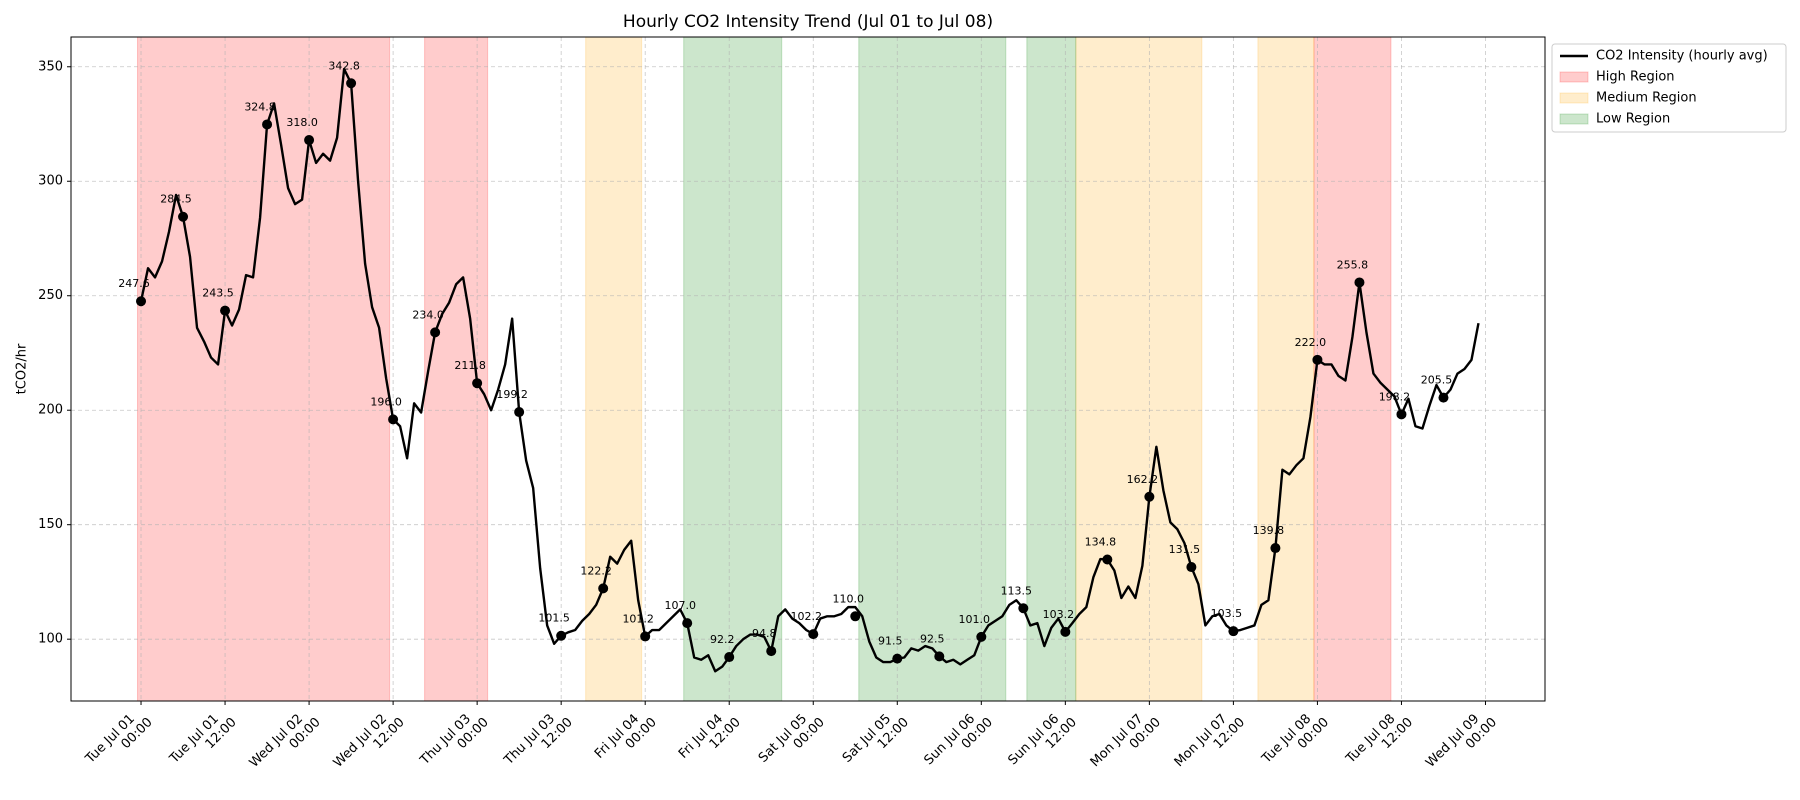 Image resolution: width=1800 pixels, height=800 pixels. I want to click on x-tick-label: Thu Jul 0312:00, so click(538, 741).